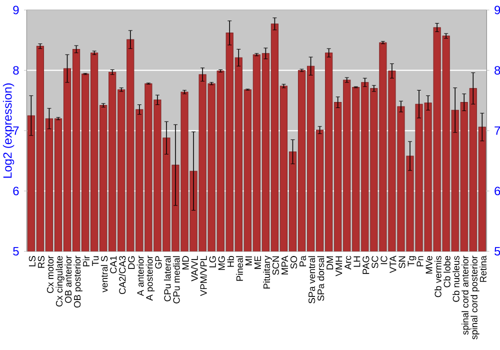 The image size is (500, 350). Describe the element at coordinates (16, 10) in the screenshot. I see `y-tick-label: 9` at that location.